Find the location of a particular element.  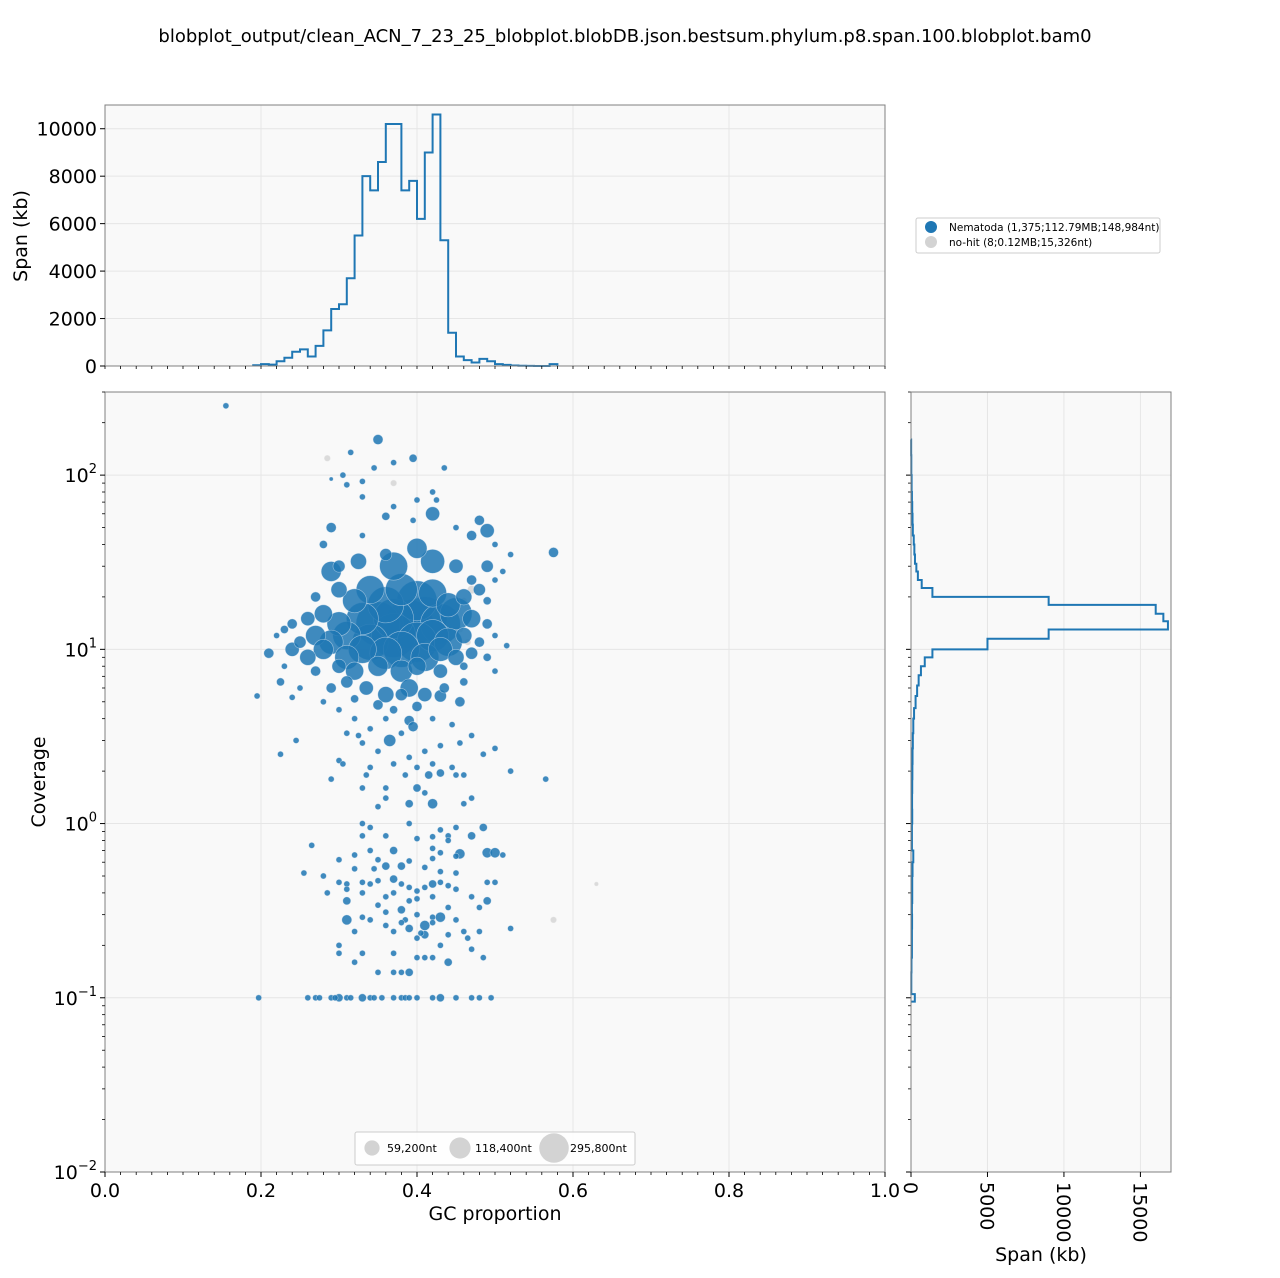

size-legend: 59,200nt 118,400nt 295,800nt is located at coordinates (495, 1148).